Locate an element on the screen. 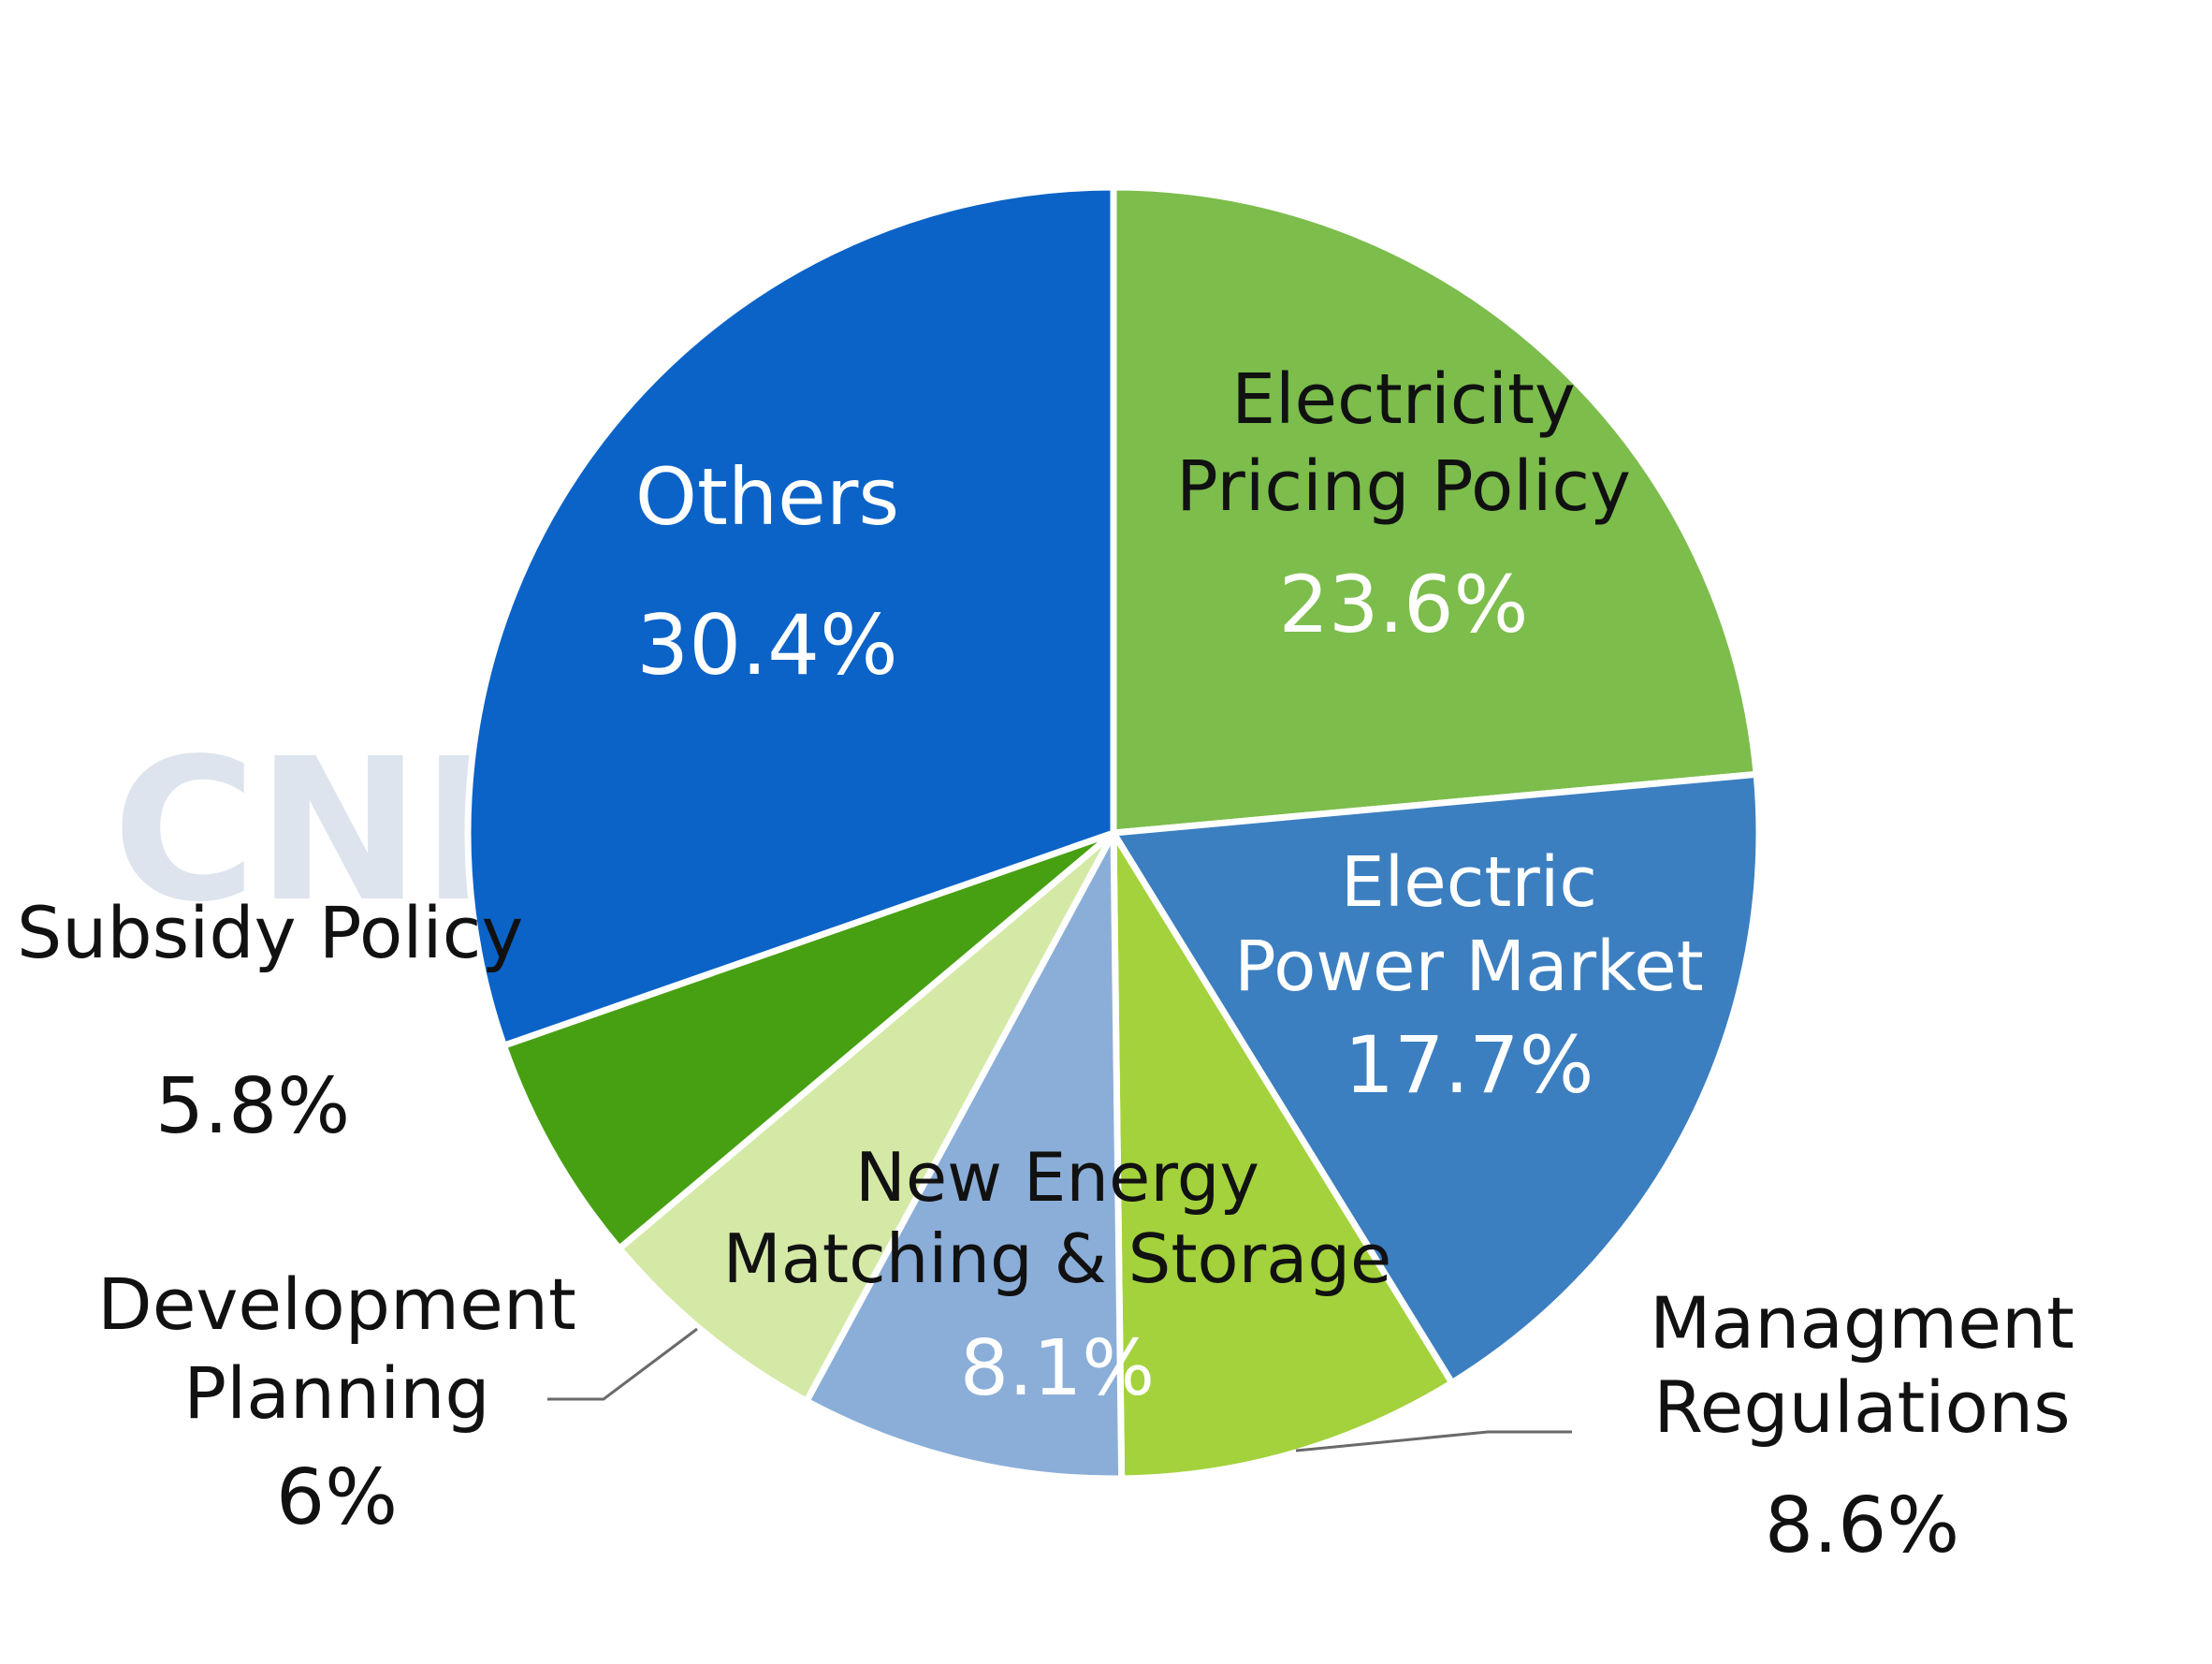  slice-value-label: 6% is located at coordinates (337, 1498).